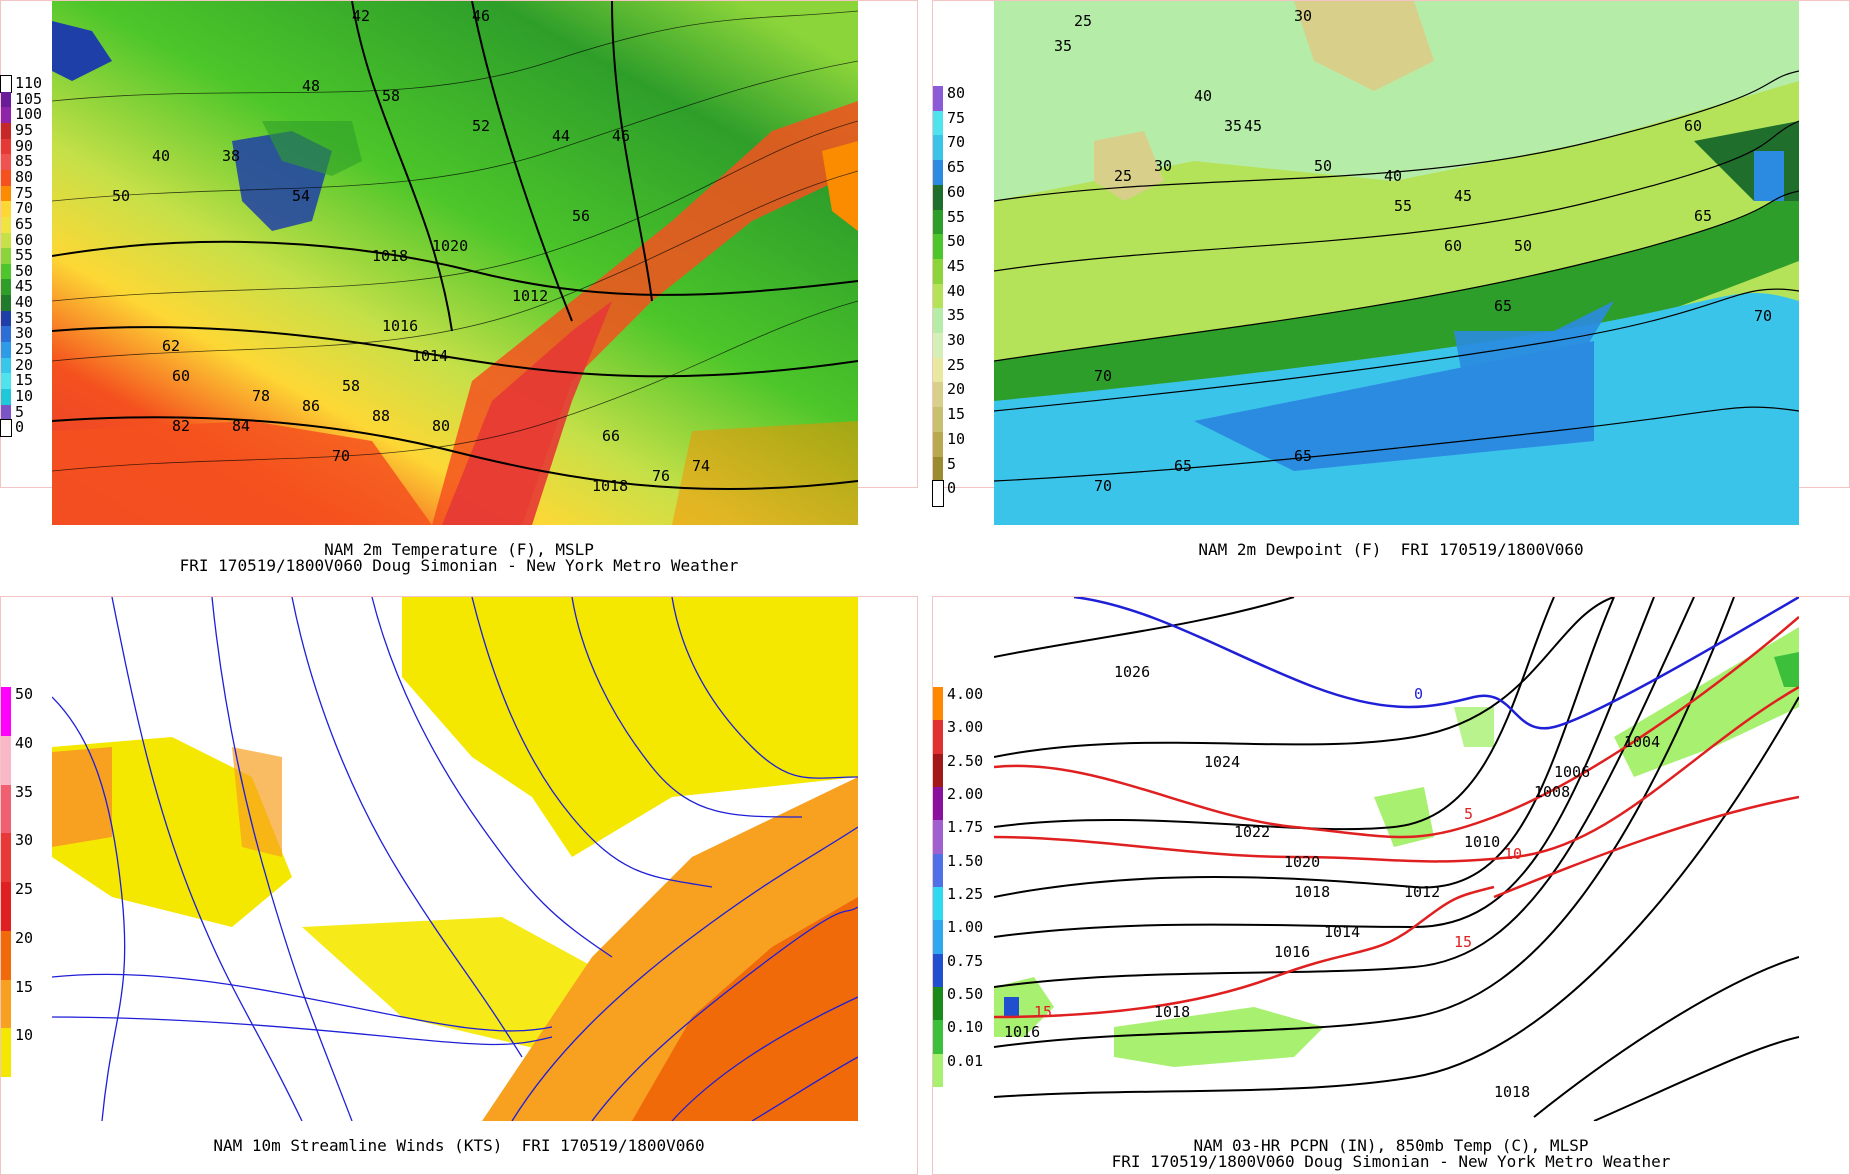  I want to click on contour-label: 88, so click(381, 416).